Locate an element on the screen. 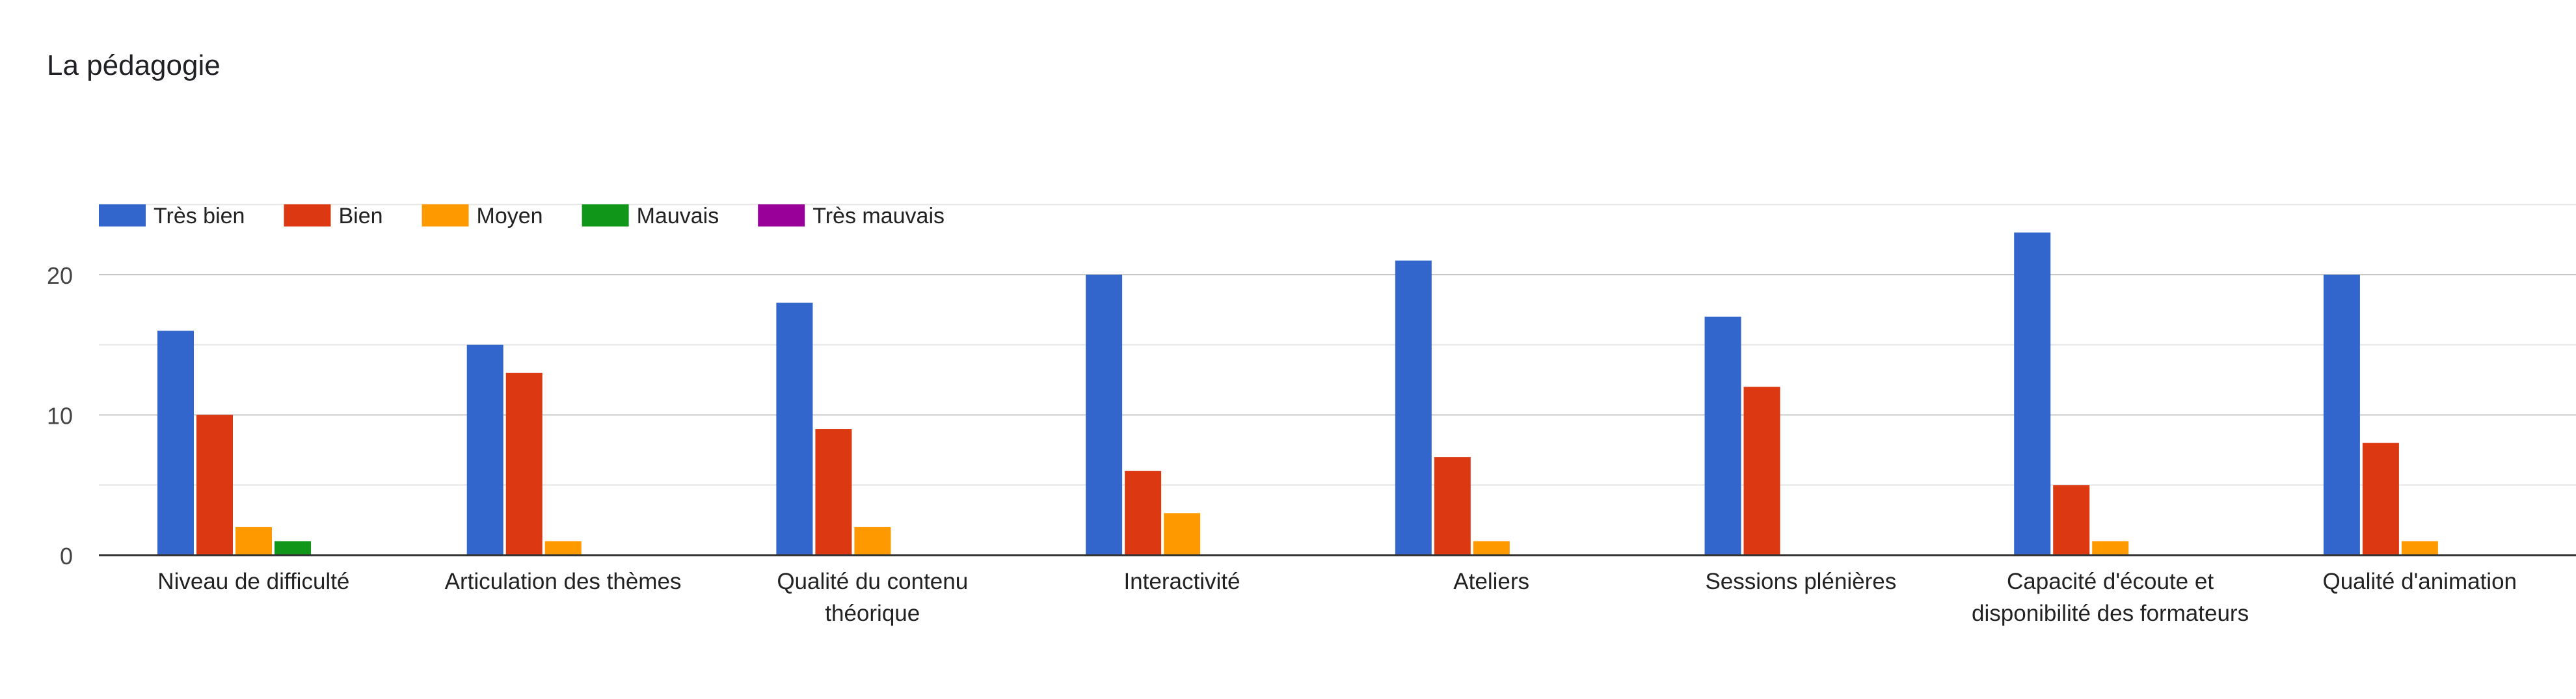  legend-label: Très bien is located at coordinates (199, 216).